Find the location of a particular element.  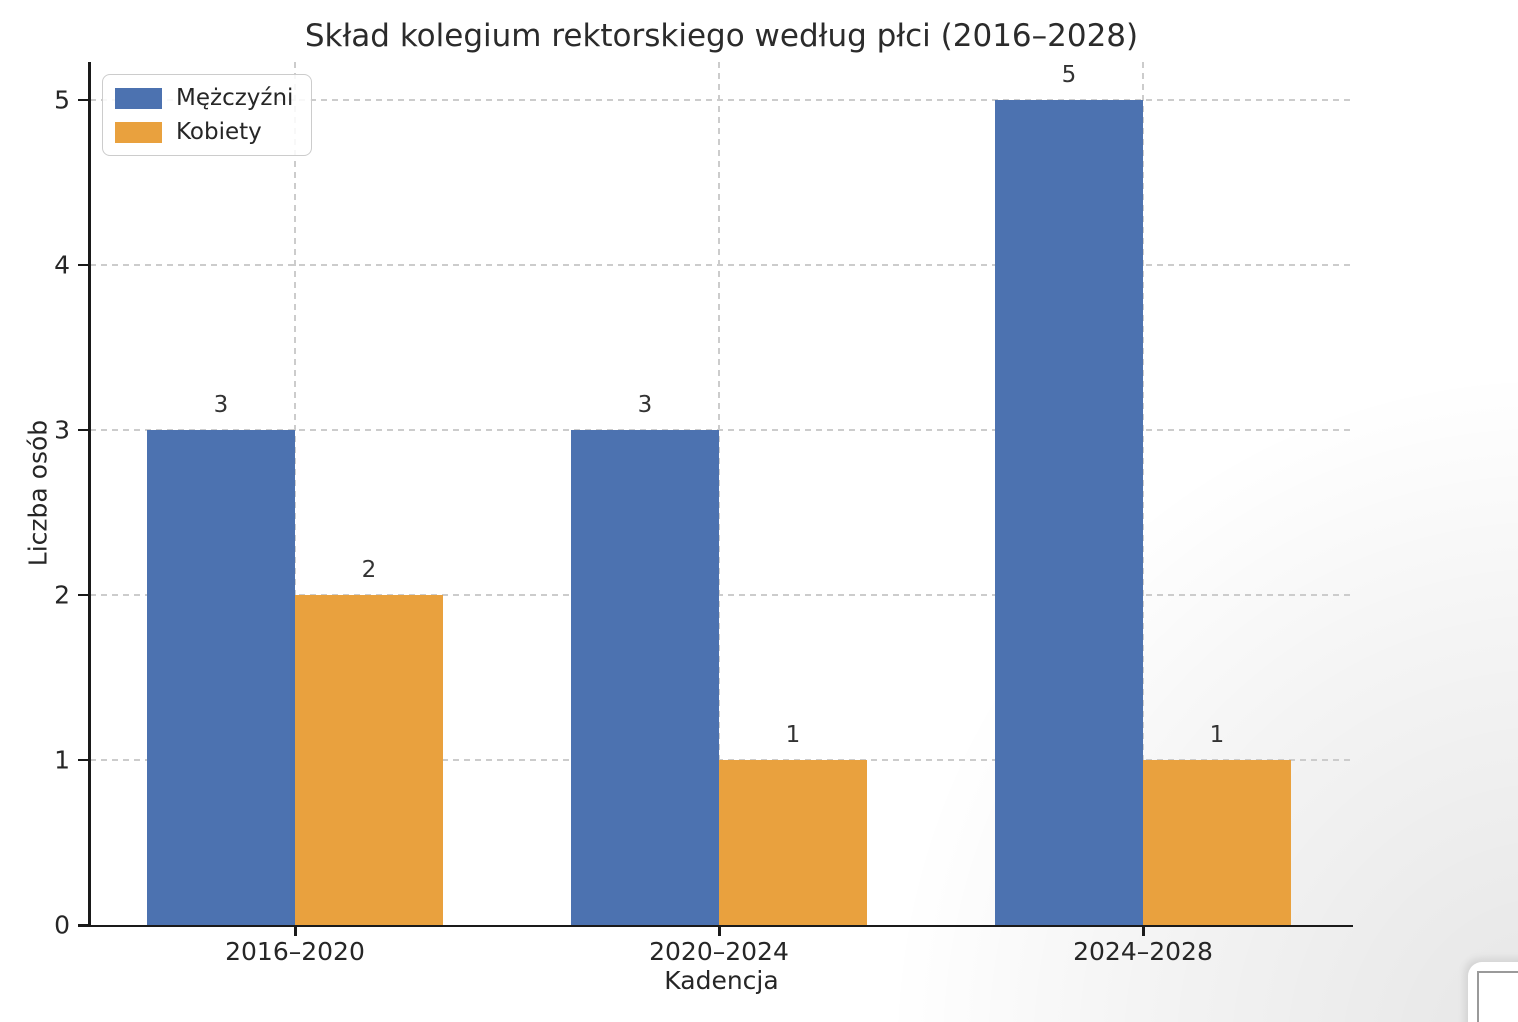

y-tick-label: 2 is located at coordinates (62, 595).